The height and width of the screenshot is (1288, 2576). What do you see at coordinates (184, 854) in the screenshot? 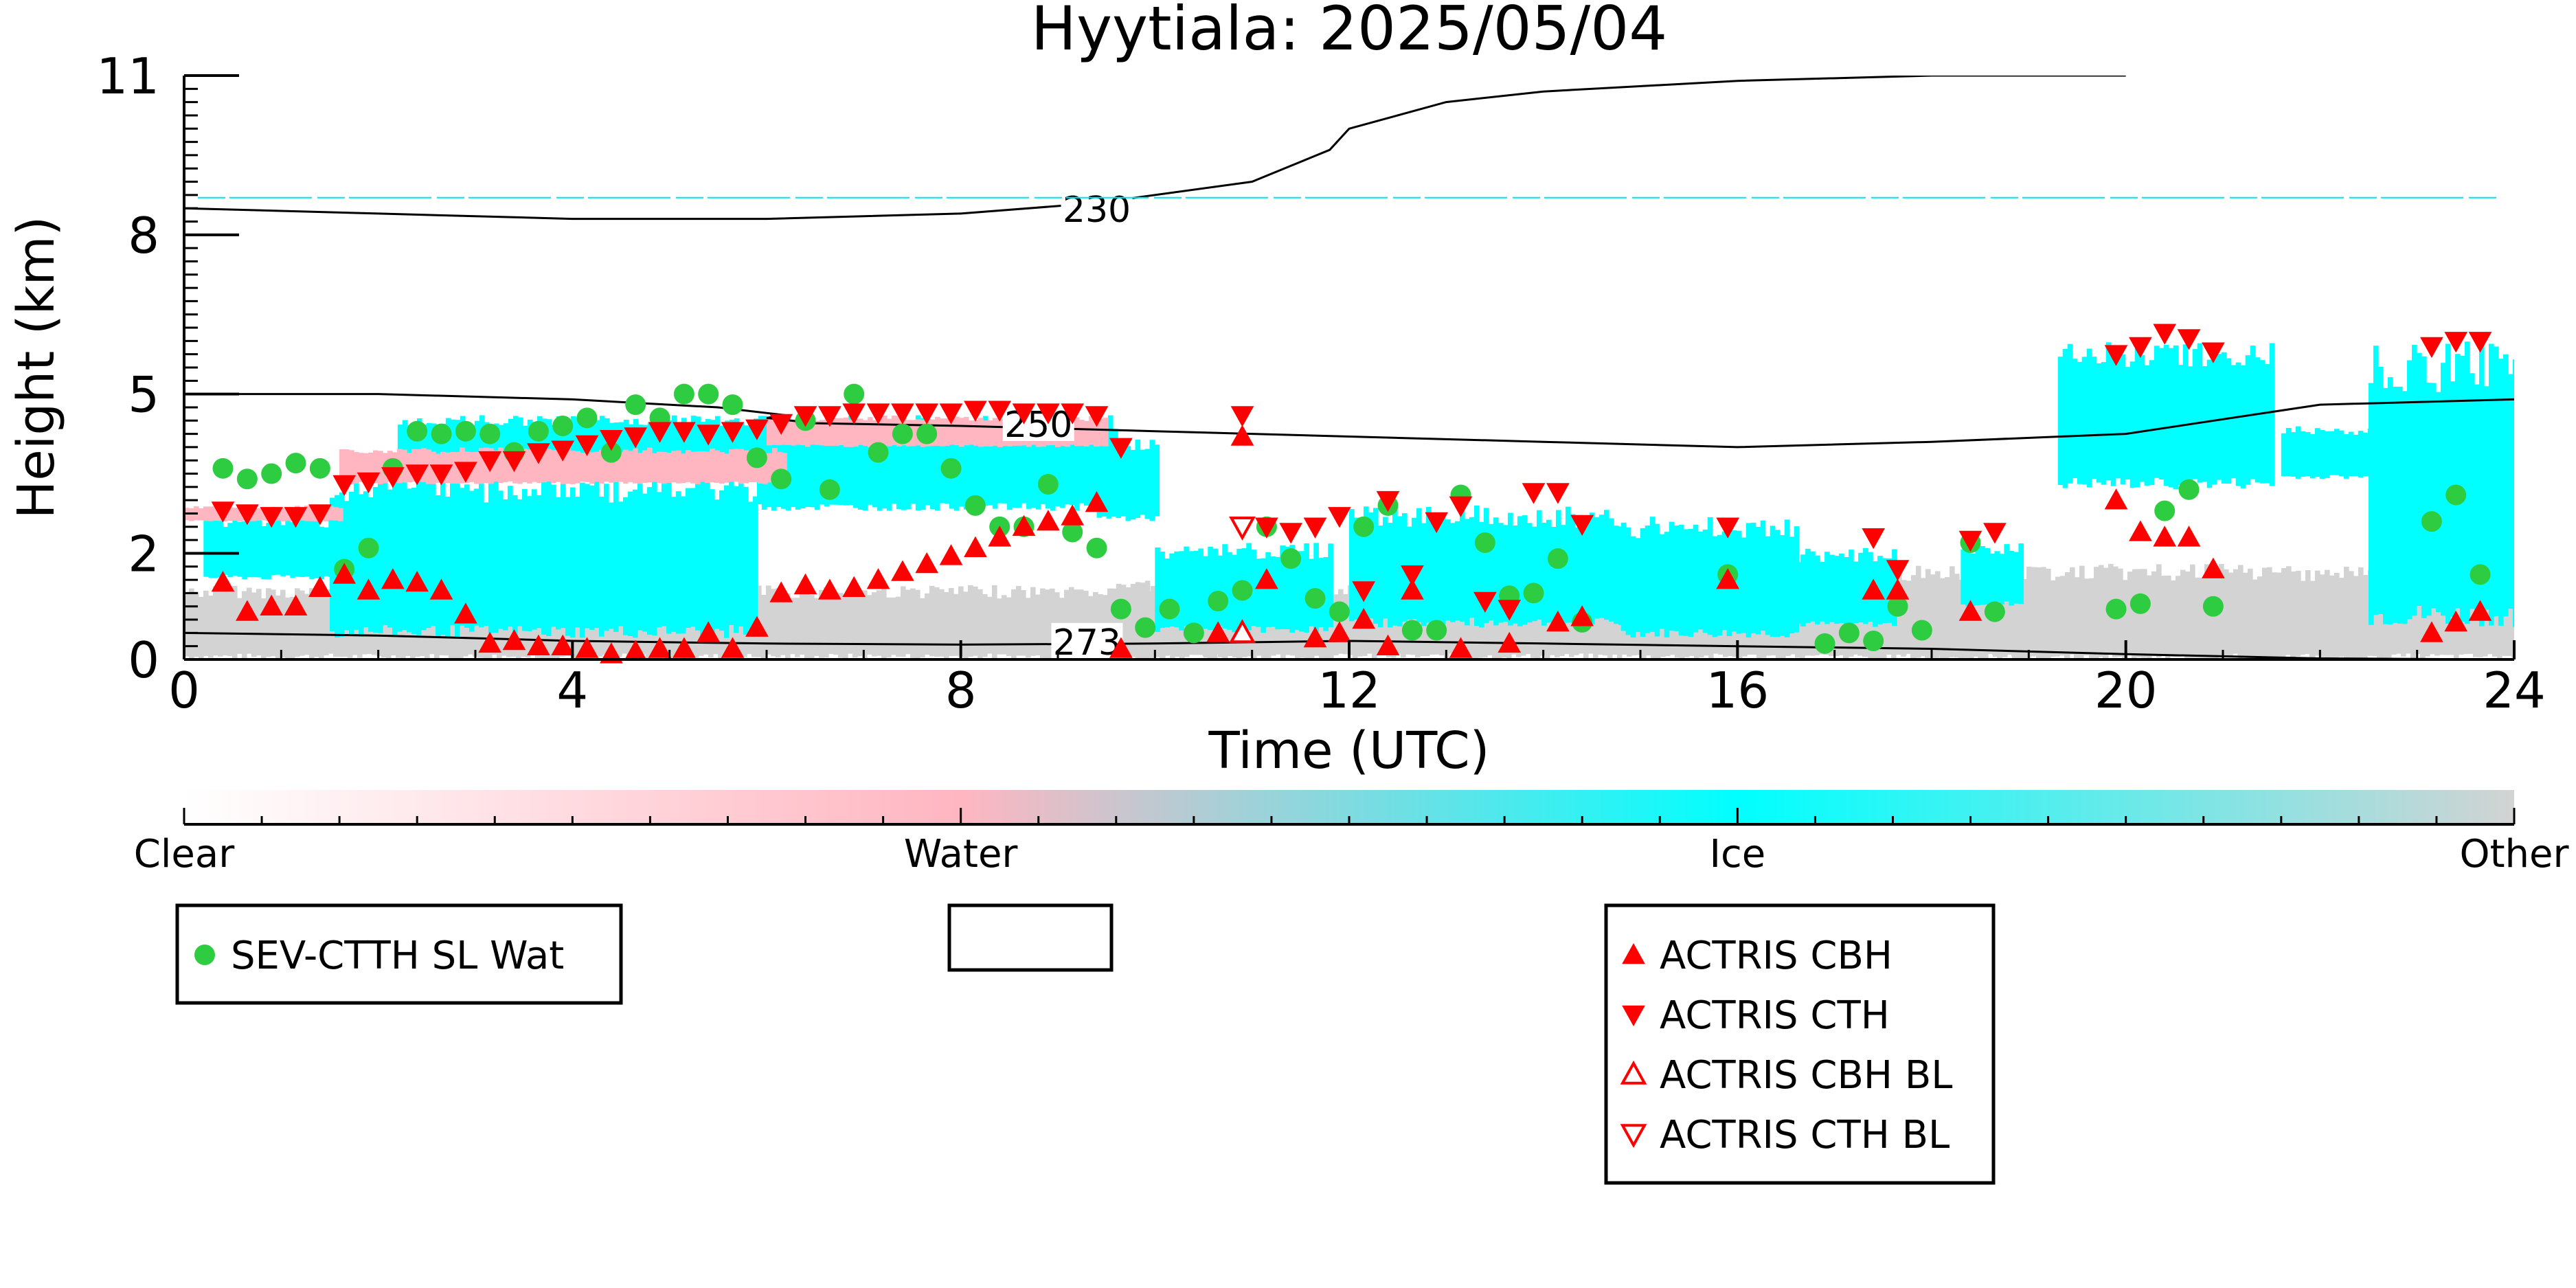
I see `colorbar-label: Clear` at bounding box center [184, 854].